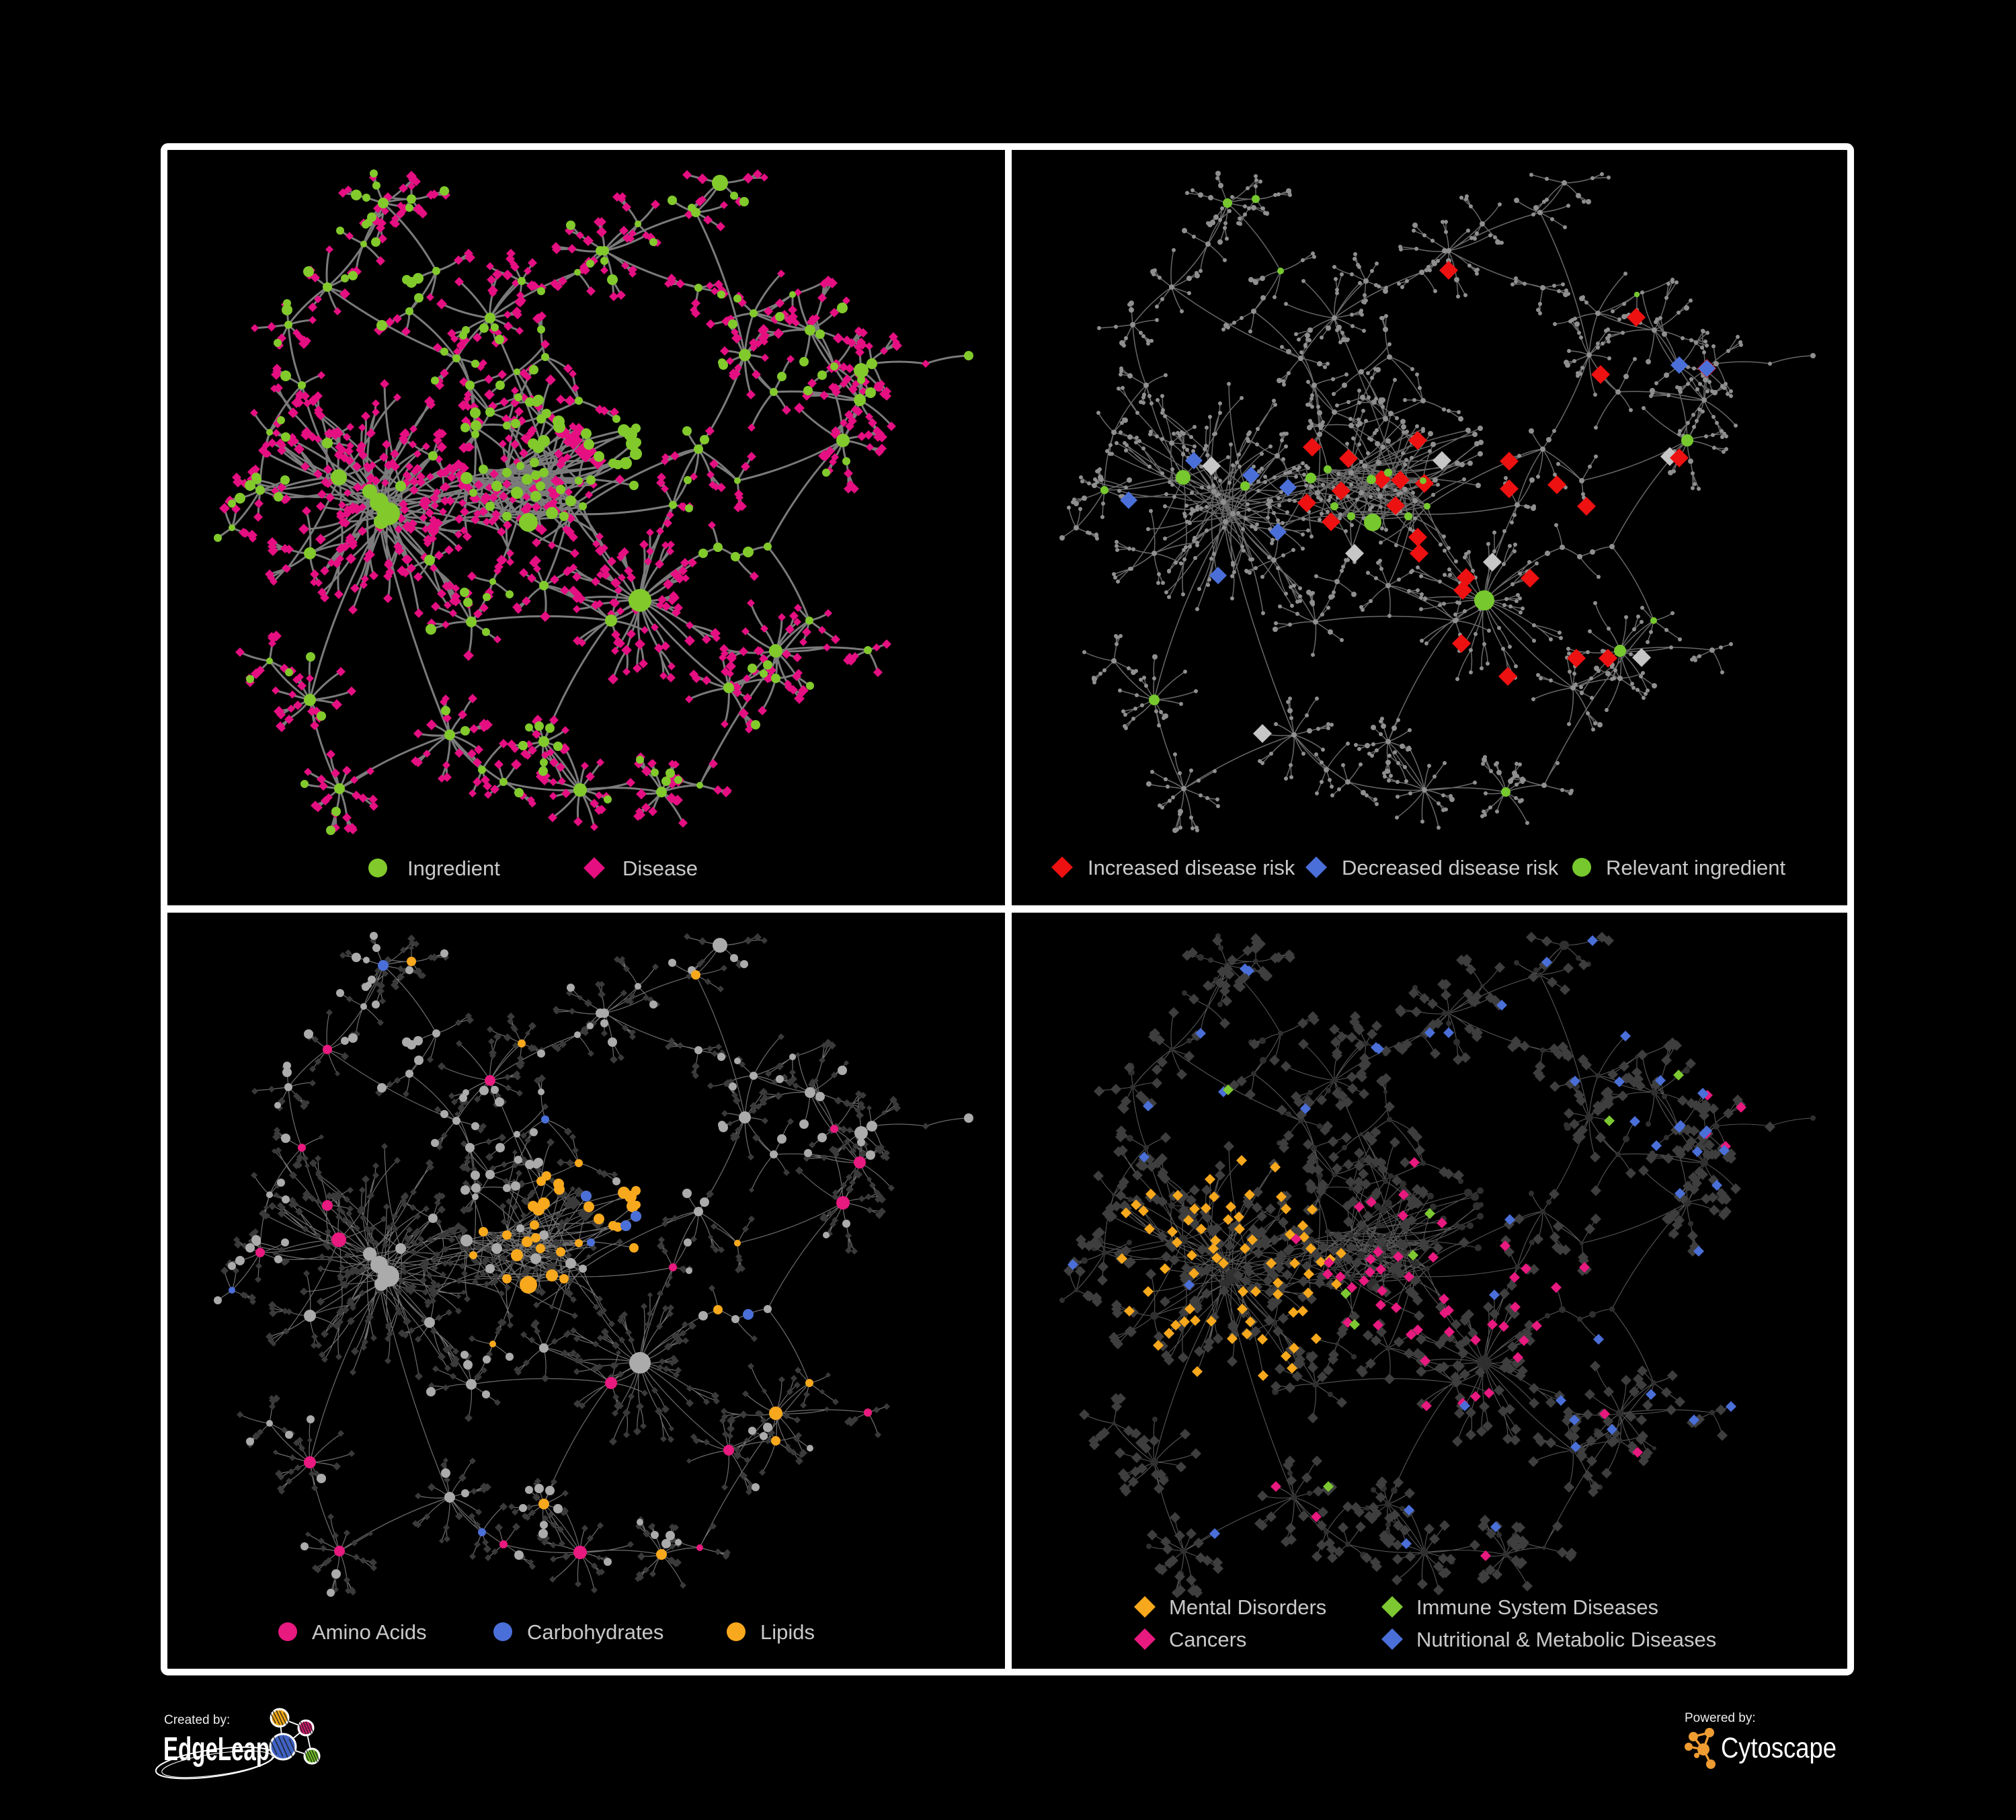 The height and width of the screenshot is (1820, 2016). Describe the element at coordinates (787, 1632) in the screenshot. I see `svg-text: Lipids` at that location.